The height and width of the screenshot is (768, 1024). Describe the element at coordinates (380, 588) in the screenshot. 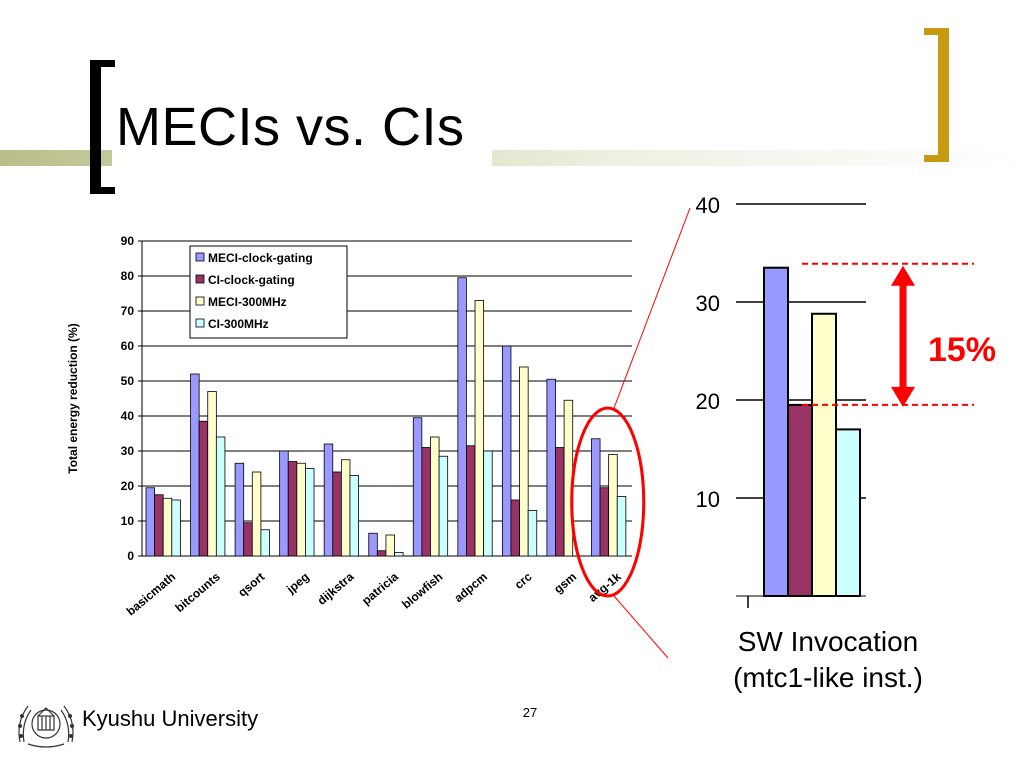

I see `x-tick-label: patricia` at that location.